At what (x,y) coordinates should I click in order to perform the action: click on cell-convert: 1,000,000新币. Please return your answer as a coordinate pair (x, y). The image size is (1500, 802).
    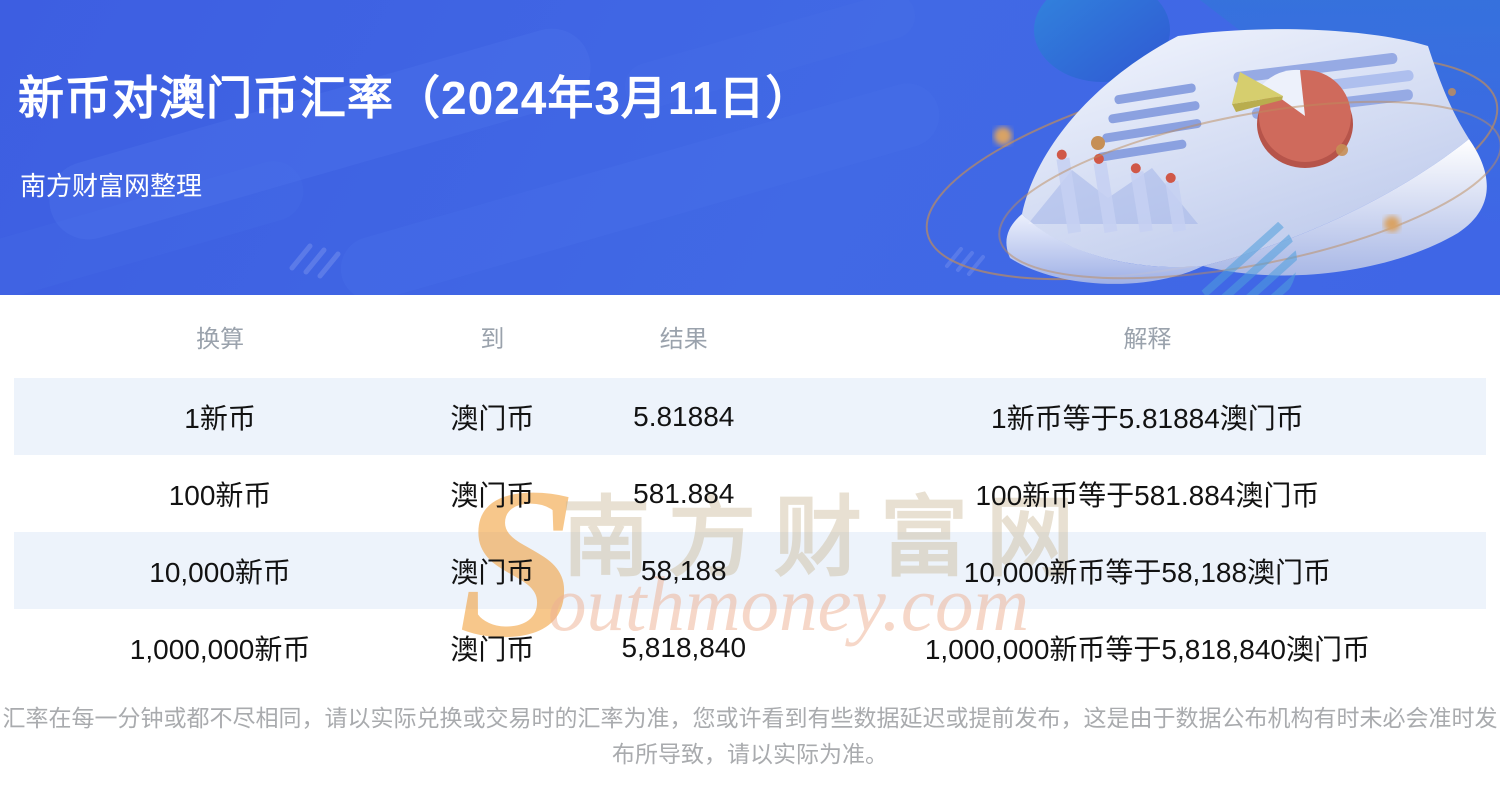
    Looking at the image, I should click on (220, 649).